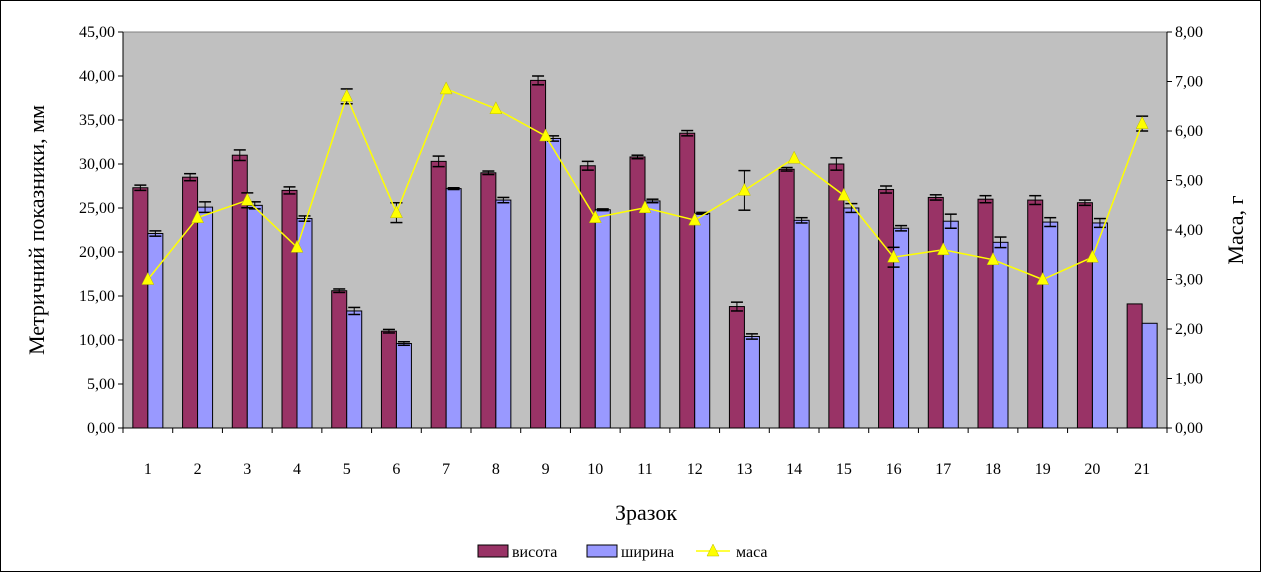  What do you see at coordinates (488, 300) in the screenshot?
I see `bar-висота-8` at bounding box center [488, 300].